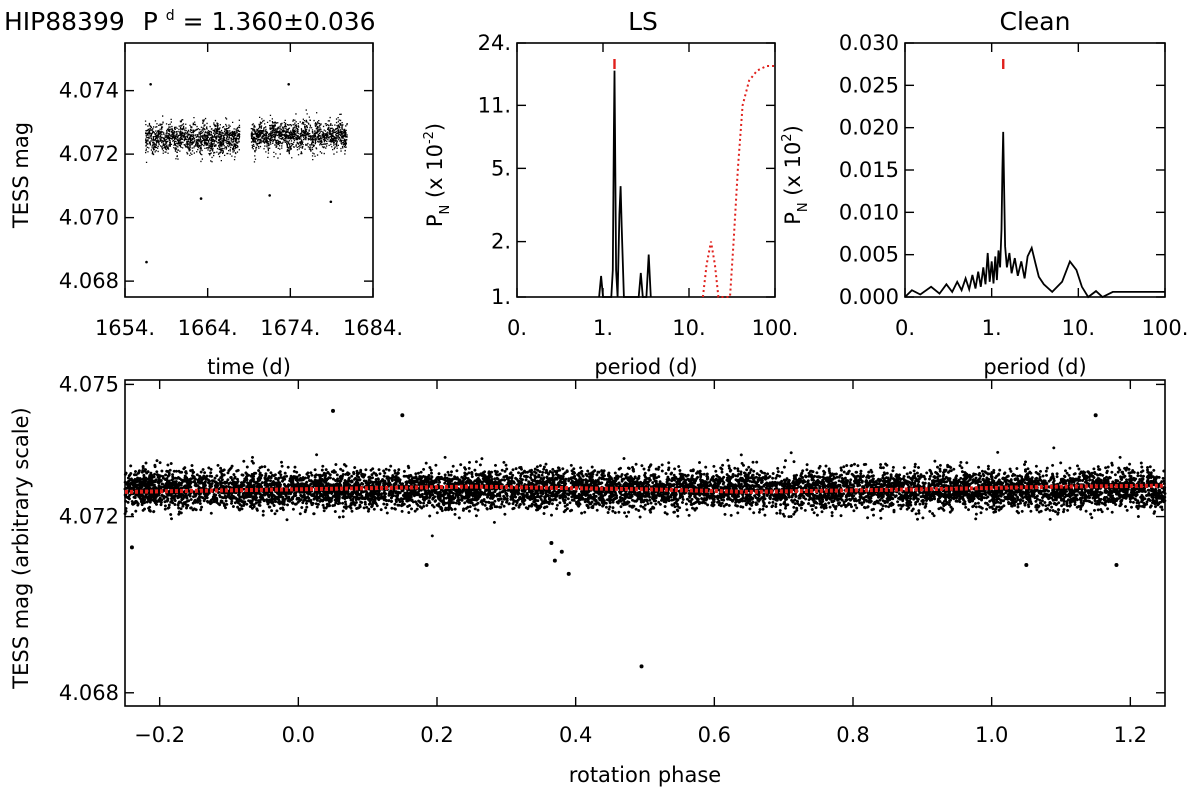 The width and height of the screenshot is (1200, 793). What do you see at coordinates (150, 21) in the screenshot?
I see `title-period-label: P` at bounding box center [150, 21].